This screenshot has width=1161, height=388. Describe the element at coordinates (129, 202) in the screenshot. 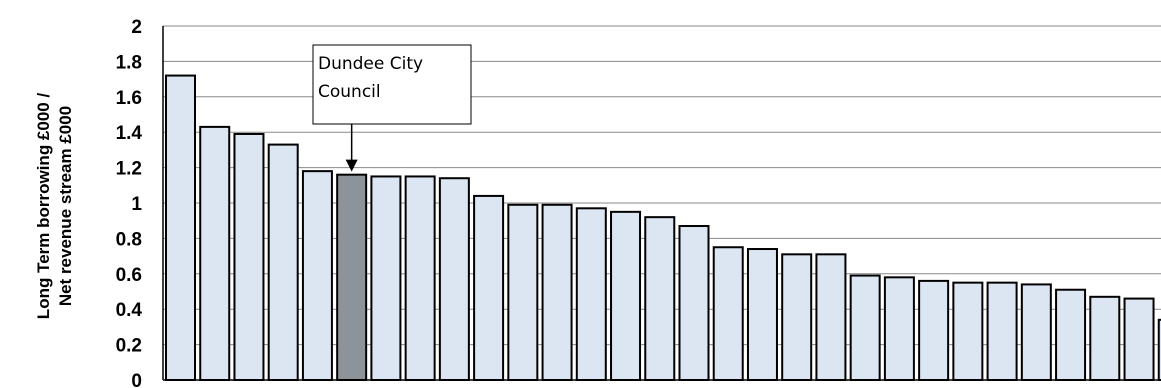

I see `y-tick-labels: 0 0.2 0.4 0.6 0.8 1 1.2 1.4 1.6 1.8 2` at that location.